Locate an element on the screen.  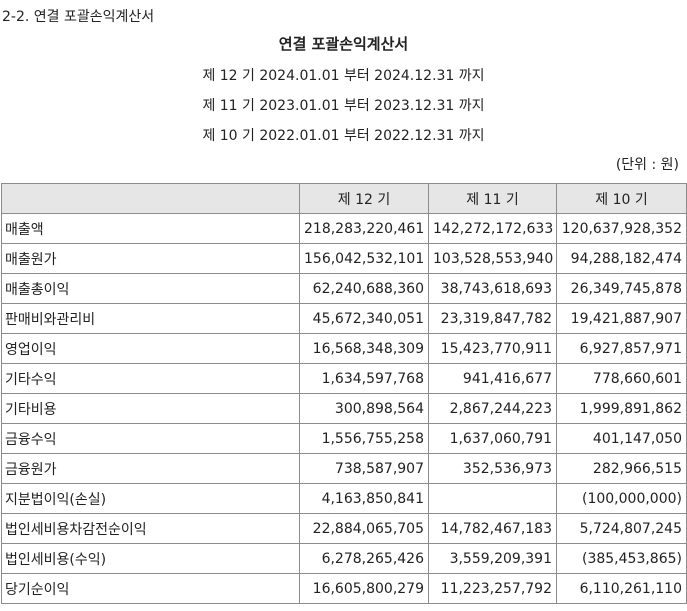
row-label: 판매비와관리비 is located at coordinates (150, 318).